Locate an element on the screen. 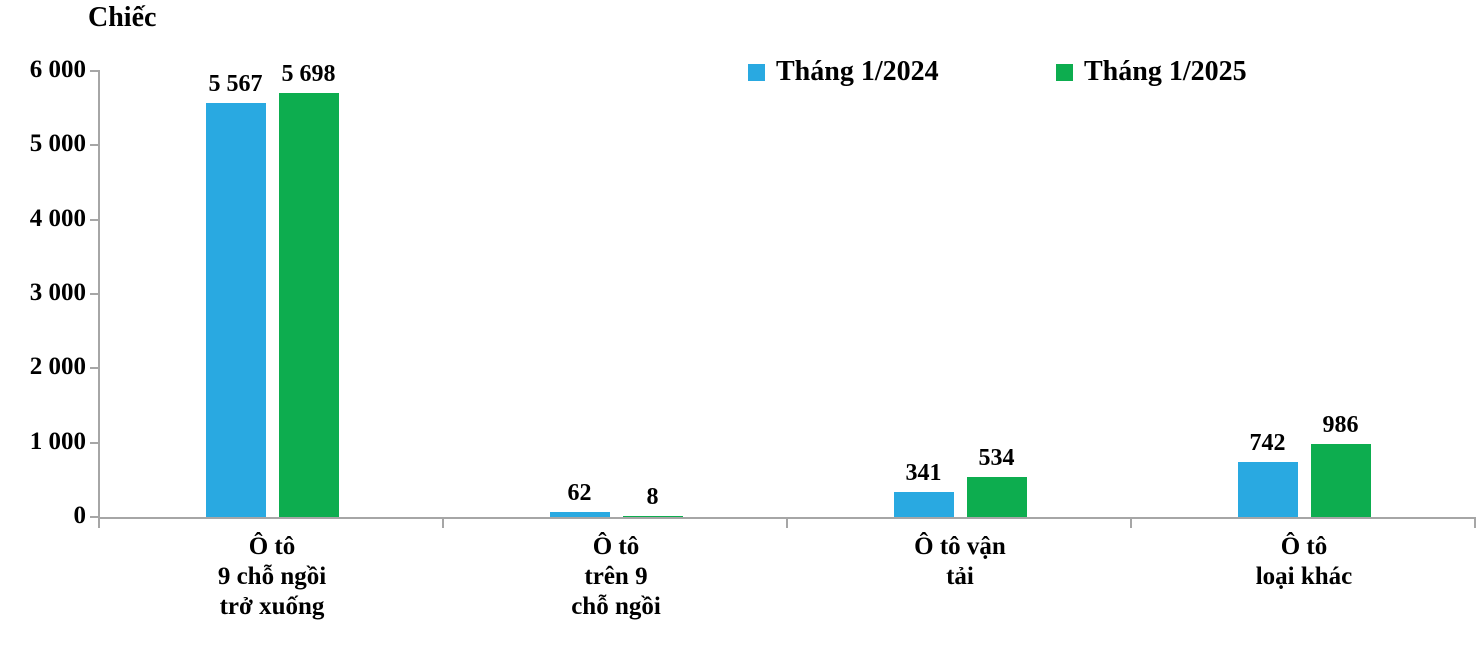  legend-swatch-2024-icon is located at coordinates (756, 72).